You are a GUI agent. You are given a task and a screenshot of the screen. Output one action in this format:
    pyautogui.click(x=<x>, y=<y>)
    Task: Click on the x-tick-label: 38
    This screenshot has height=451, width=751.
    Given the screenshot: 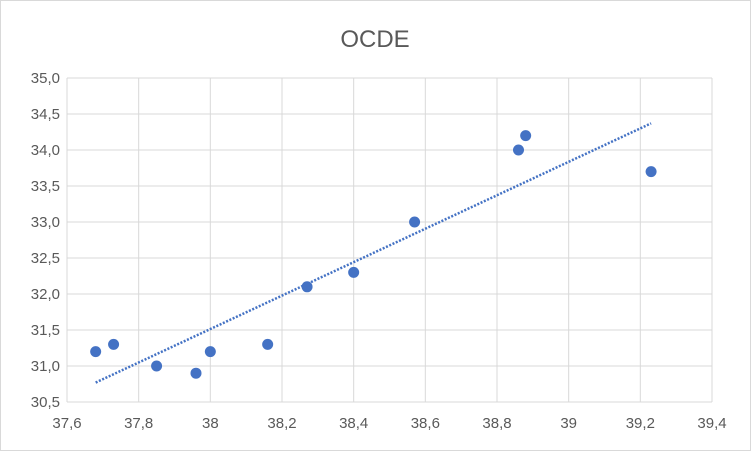 What is the action you would take?
    pyautogui.click(x=210, y=423)
    